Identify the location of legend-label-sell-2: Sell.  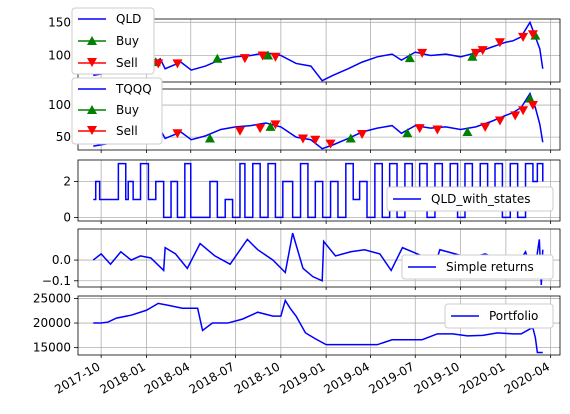
(127, 131).